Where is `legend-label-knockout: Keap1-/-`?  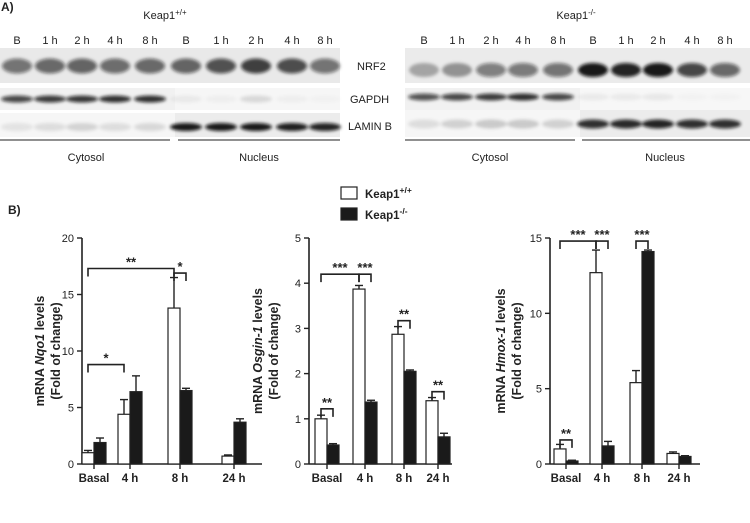
legend-label-knockout: Keap1-/- is located at coordinates (386, 214).